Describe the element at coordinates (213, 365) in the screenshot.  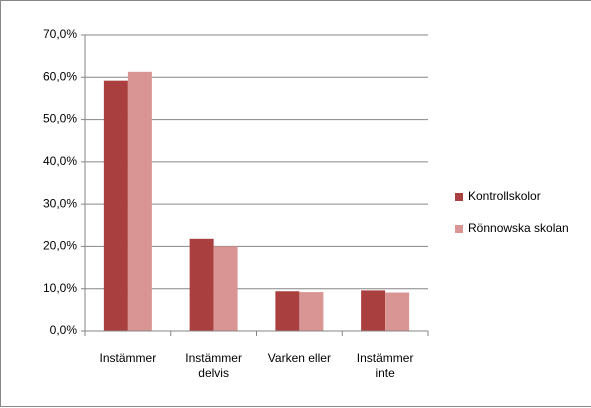
I see `x-tick-label: Instämmer delvis` at that location.